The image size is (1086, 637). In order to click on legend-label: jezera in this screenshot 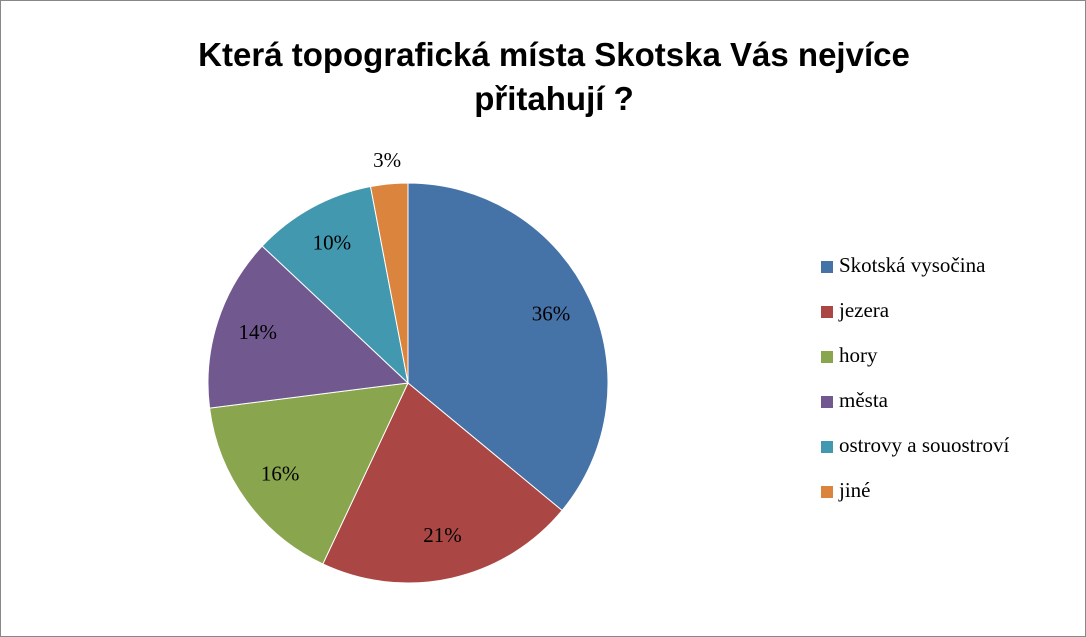, I will do `click(864, 310)`.